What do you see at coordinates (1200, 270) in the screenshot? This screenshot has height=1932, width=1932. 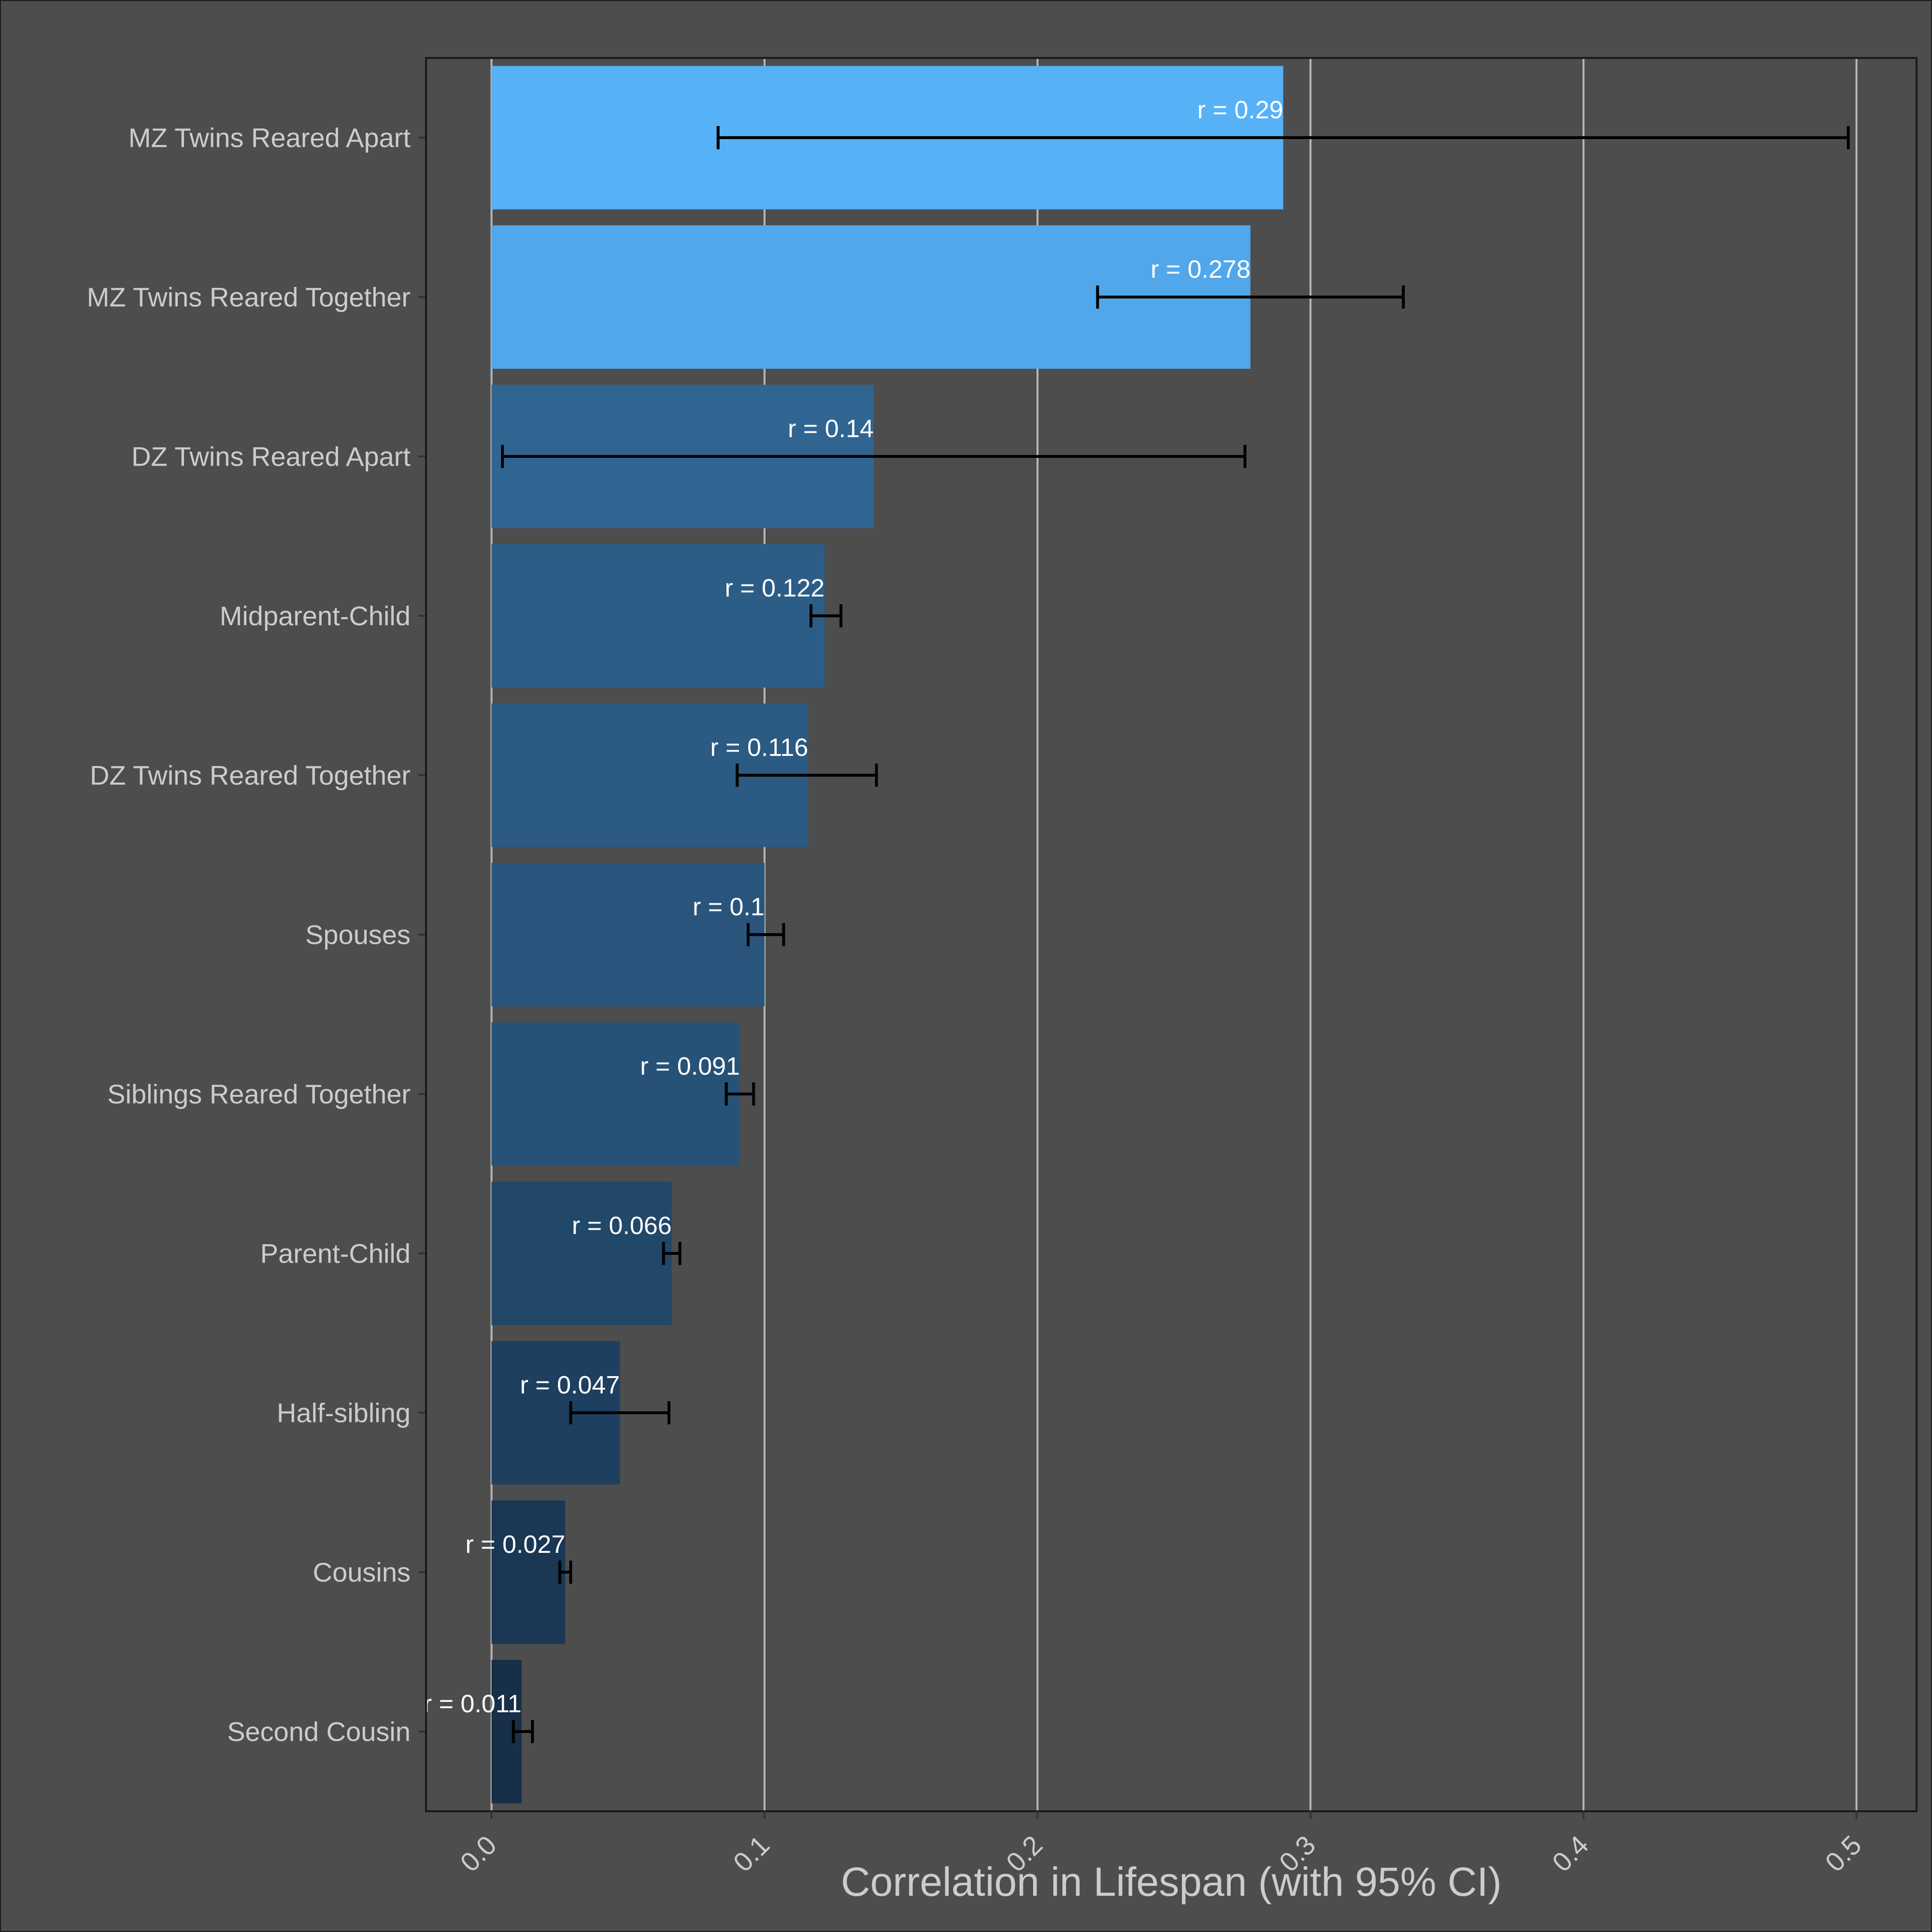 I see `data-label-1: r = 0.278` at bounding box center [1200, 270].